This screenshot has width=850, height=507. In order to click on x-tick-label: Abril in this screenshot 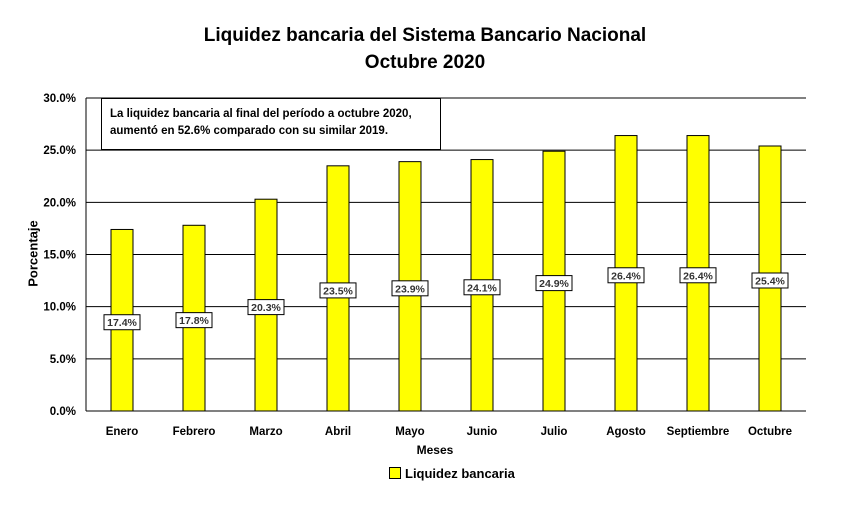, I will do `click(338, 432)`.